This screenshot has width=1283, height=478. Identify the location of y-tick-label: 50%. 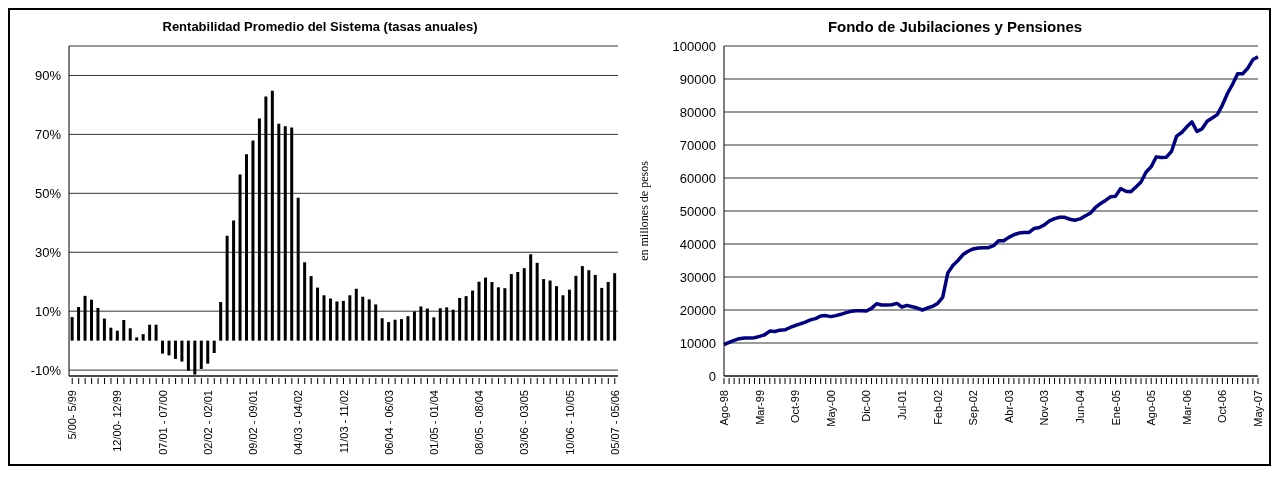
(48, 193).